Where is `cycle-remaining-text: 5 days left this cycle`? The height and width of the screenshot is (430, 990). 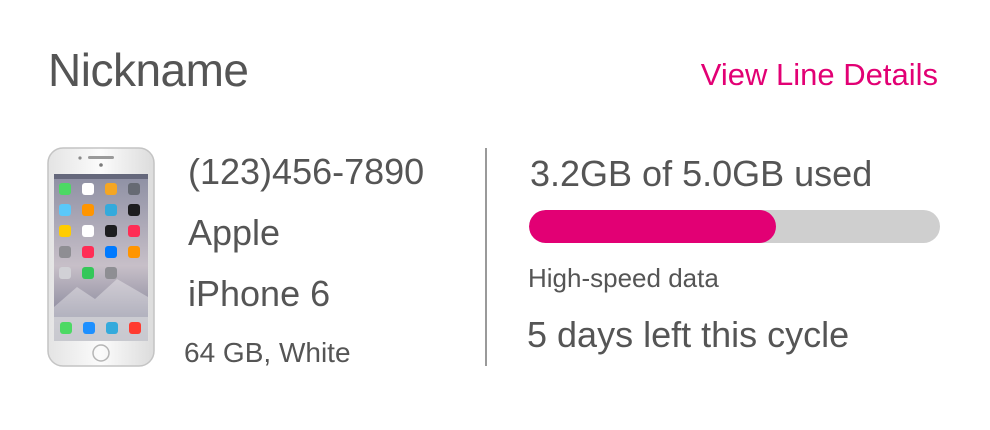 cycle-remaining-text: 5 days left this cycle is located at coordinates (688, 334).